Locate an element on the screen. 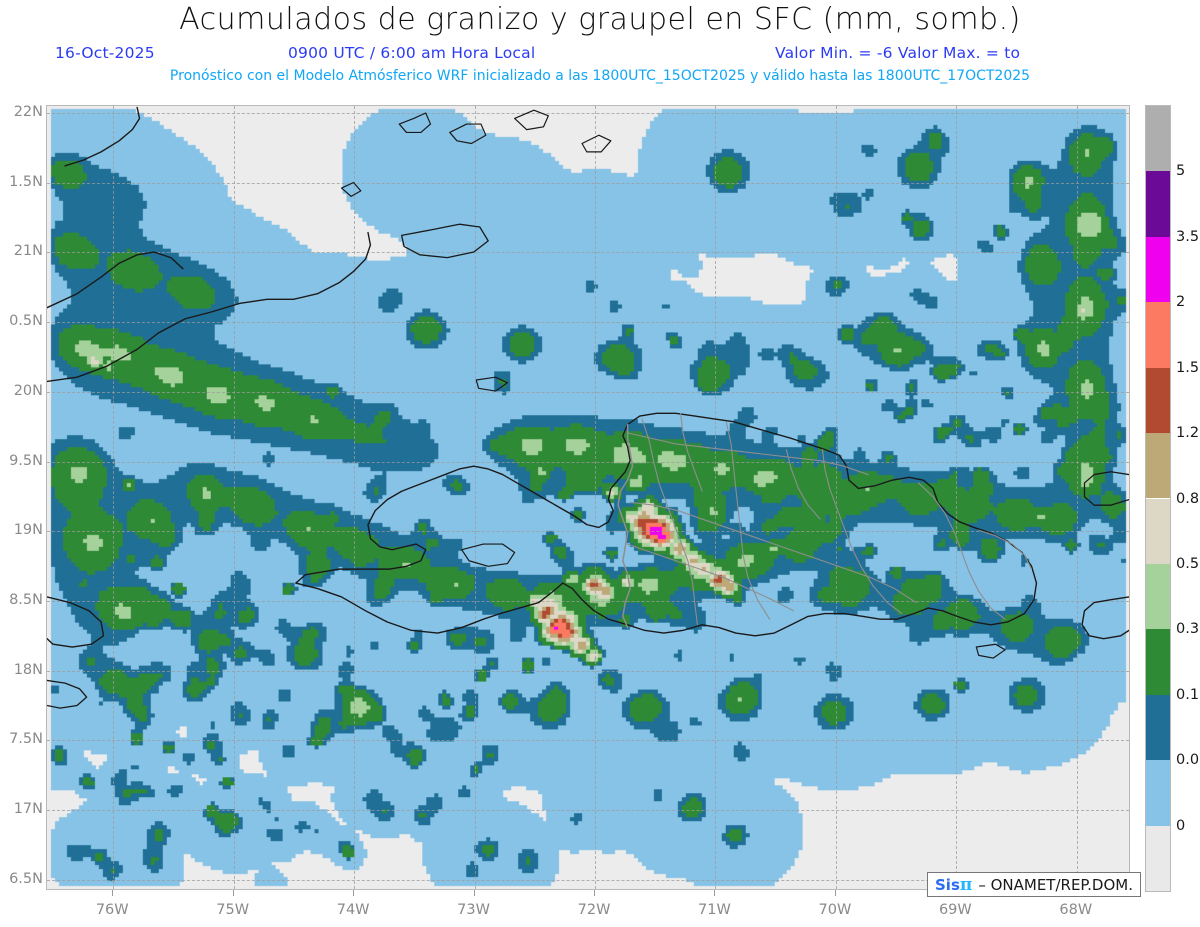 The width and height of the screenshot is (1200, 927). logo-brand-text: Sis is located at coordinates (947, 884).